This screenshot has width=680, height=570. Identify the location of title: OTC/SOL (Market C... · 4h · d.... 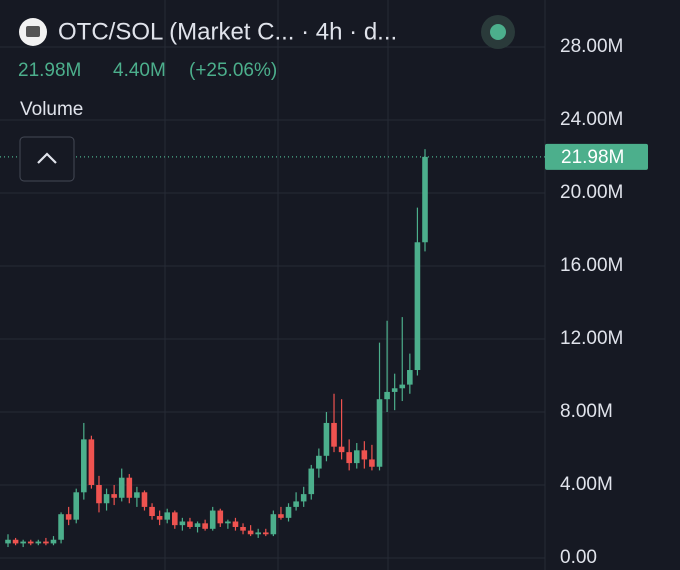
(227, 31).